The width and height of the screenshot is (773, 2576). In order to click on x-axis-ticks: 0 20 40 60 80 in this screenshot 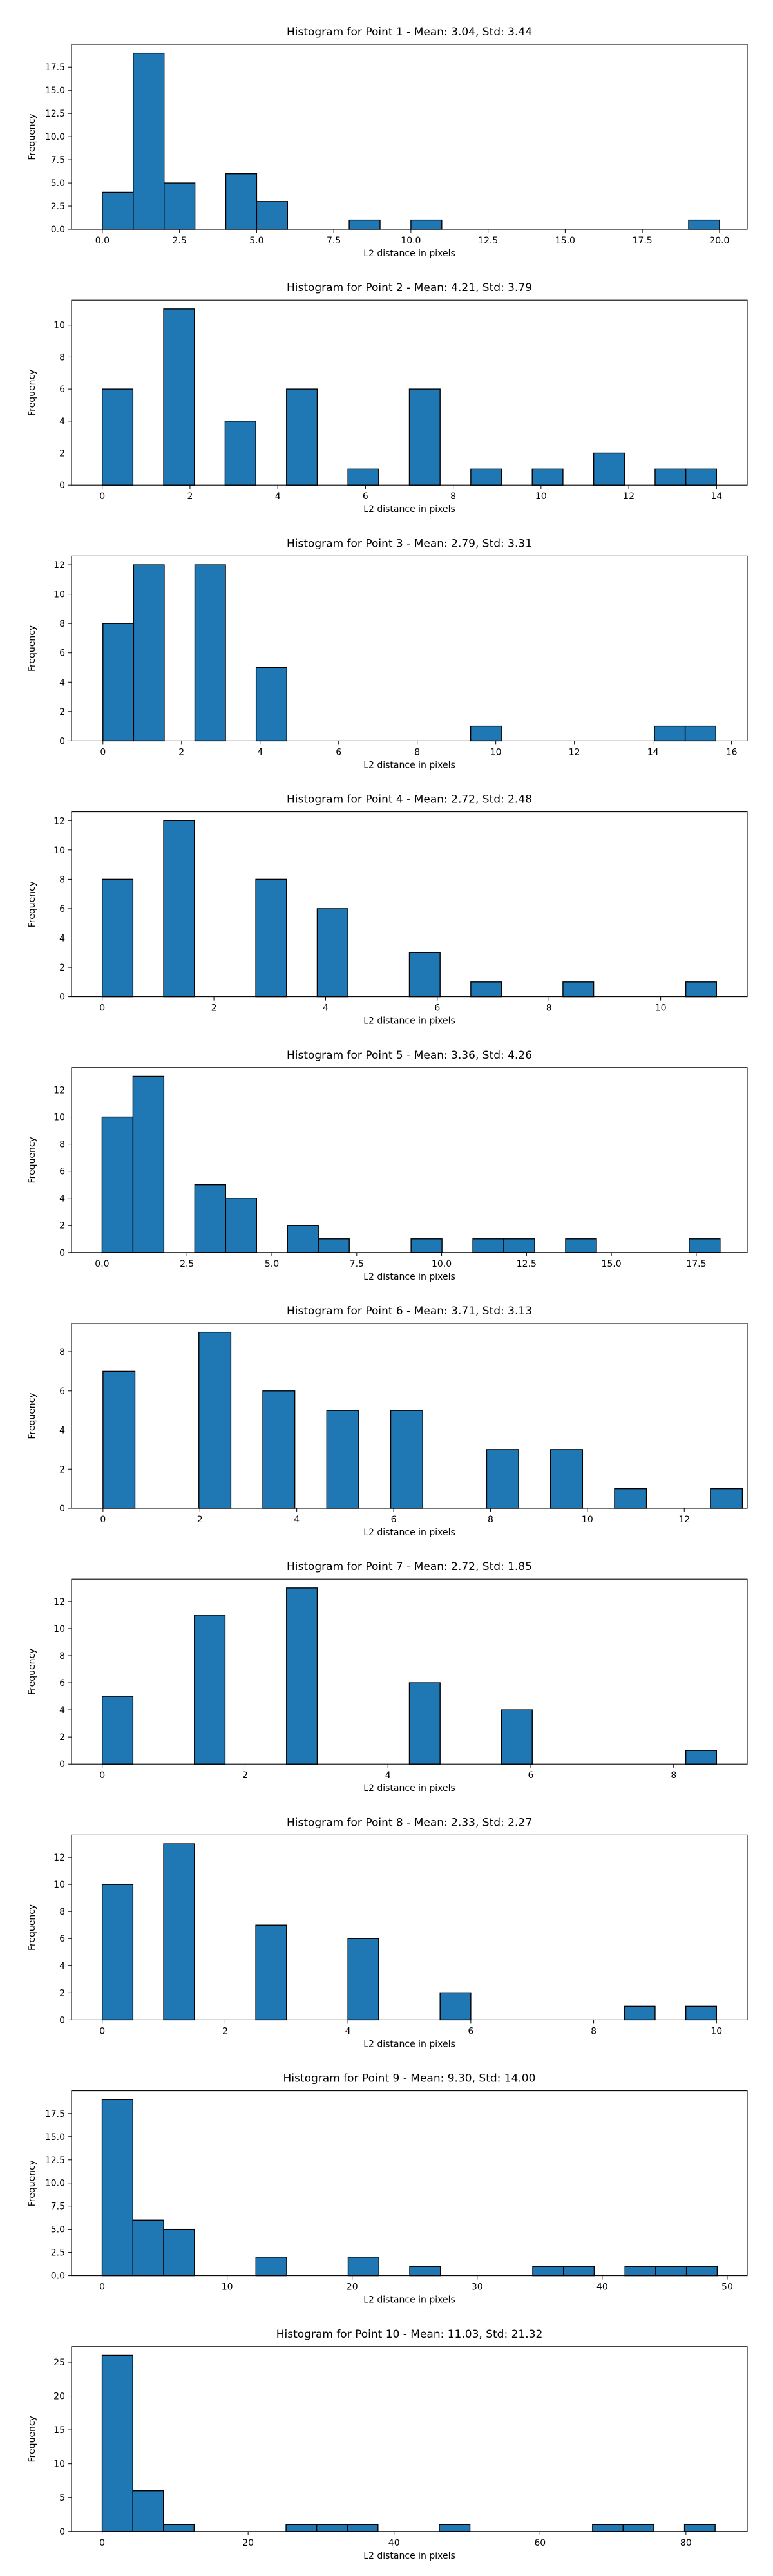, I will do `click(396, 2539)`.